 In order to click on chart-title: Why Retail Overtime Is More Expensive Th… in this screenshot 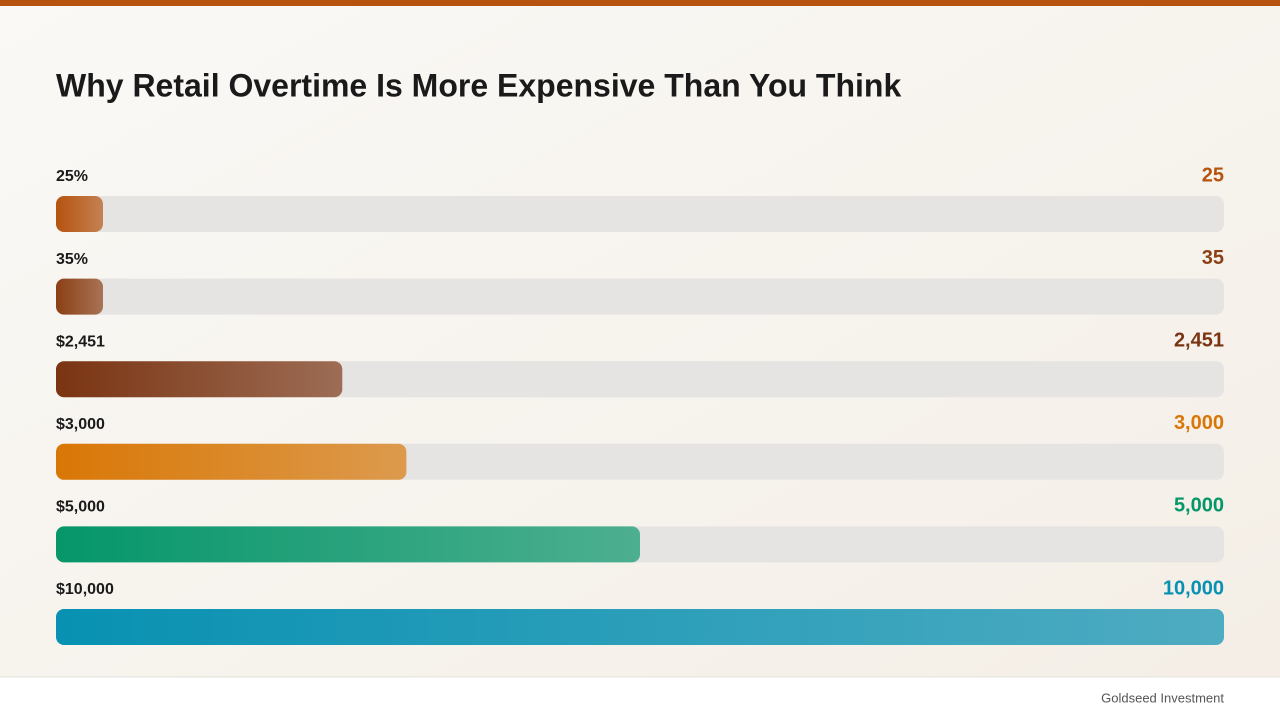, I will do `click(478, 85)`.